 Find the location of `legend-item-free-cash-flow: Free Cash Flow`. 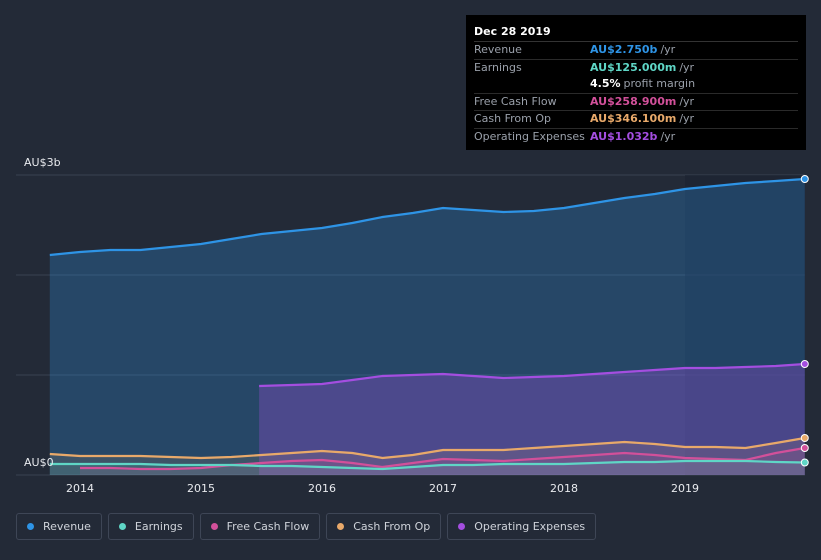

legend-item-free-cash-flow: Free Cash Flow is located at coordinates (260, 526).